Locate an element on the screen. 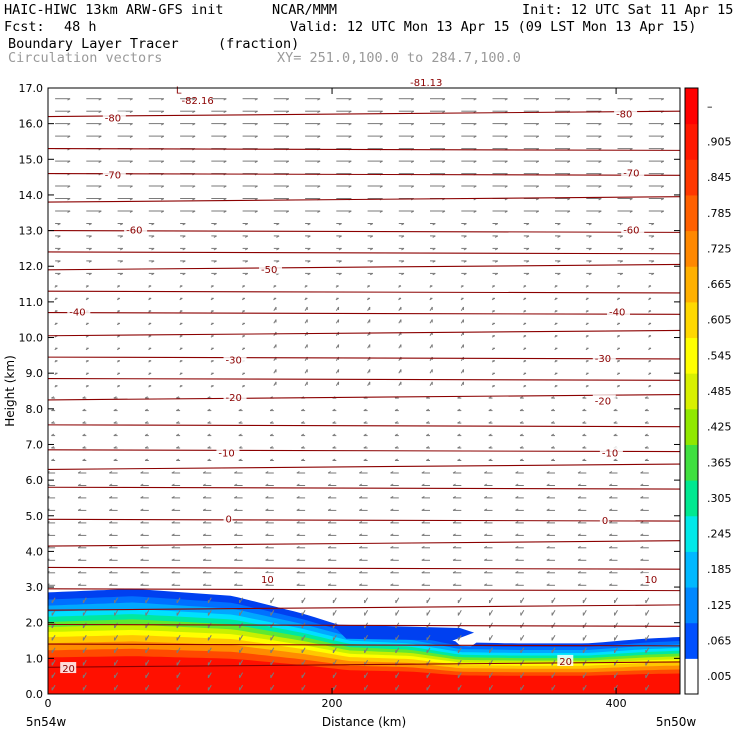 This screenshot has width=740, height=740. colorbar-label: .125 is located at coordinates (719, 605).